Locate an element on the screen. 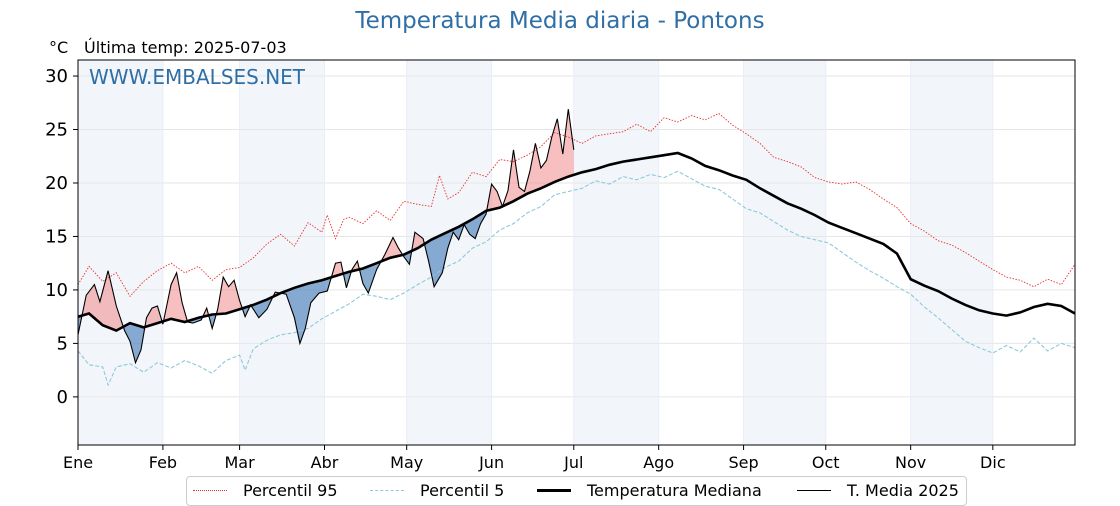 This screenshot has height=506, width=1120. x-tick-label-Ene: Ene is located at coordinates (78, 462).